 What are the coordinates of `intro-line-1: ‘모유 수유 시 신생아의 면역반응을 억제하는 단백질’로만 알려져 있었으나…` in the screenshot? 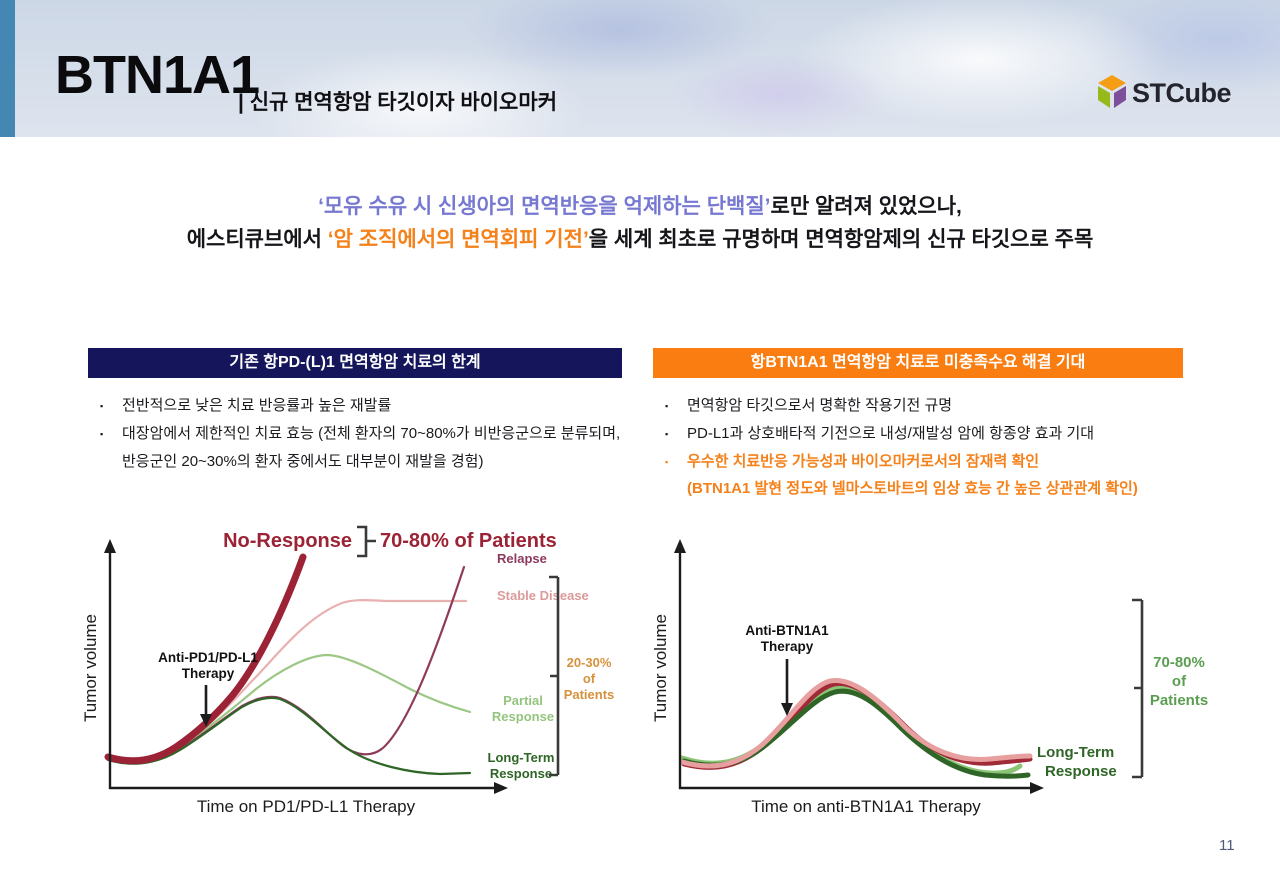 It's located at (640, 206).